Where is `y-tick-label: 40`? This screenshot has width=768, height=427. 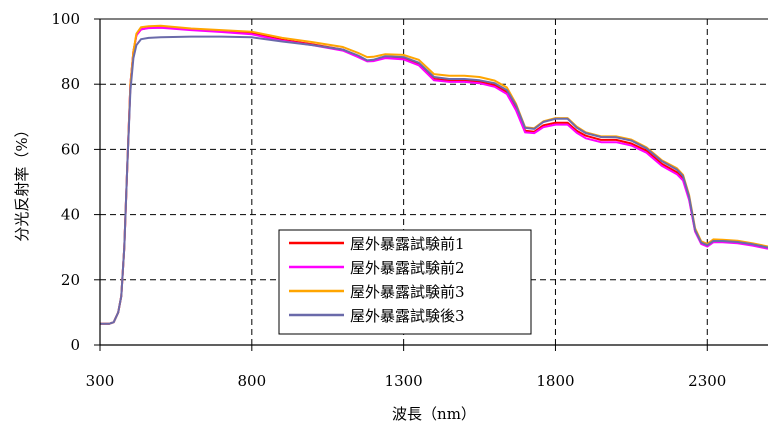 y-tick-label: 40 is located at coordinates (70, 215).